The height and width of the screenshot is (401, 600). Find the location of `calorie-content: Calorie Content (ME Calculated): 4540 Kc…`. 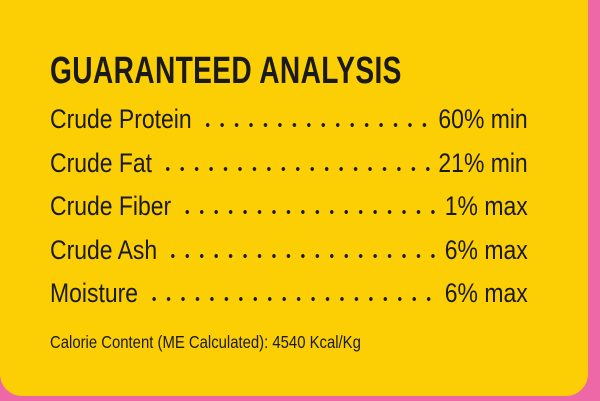

calorie-content: Calorie Content (ME Calculated): 4540 Kc… is located at coordinates (205, 342).